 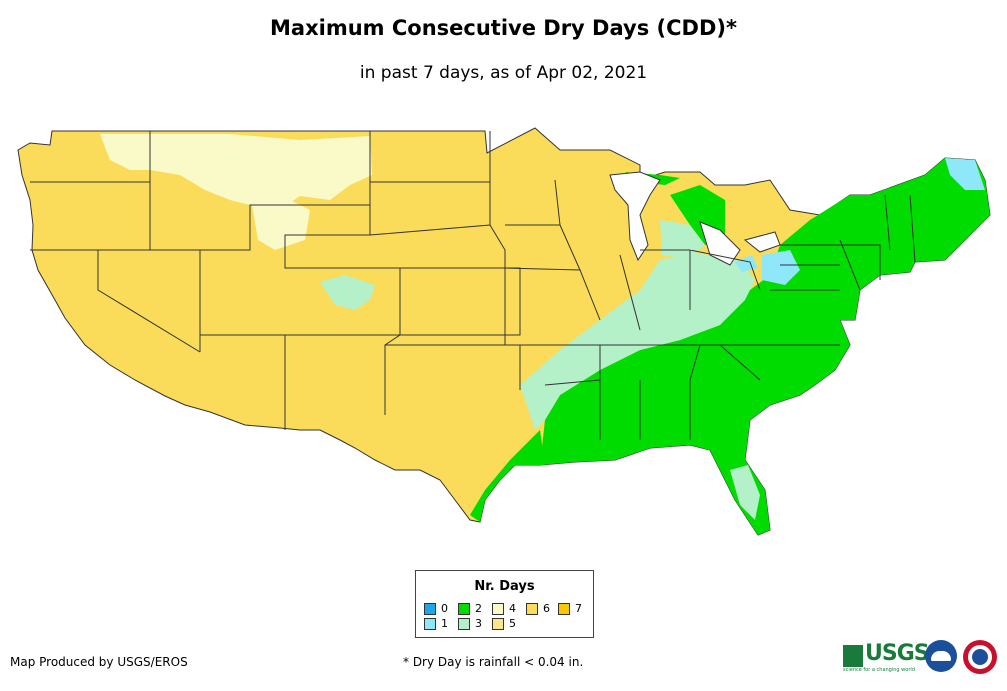 I want to click on legend-item-6: 6, so click(x=538, y=609).